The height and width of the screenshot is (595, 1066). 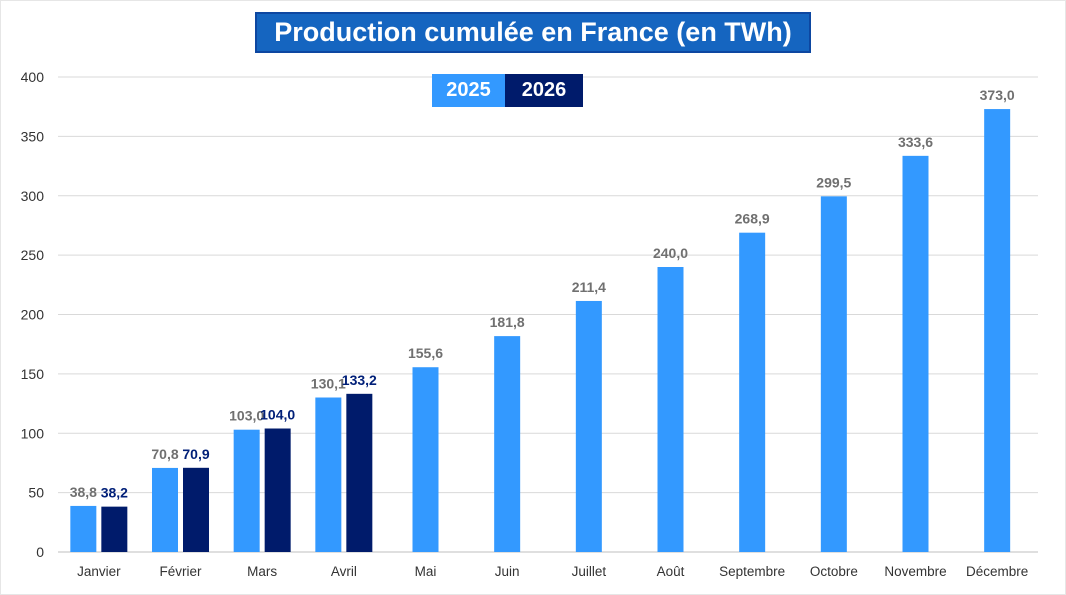 I want to click on legend: 2025 2026, so click(x=507, y=90).